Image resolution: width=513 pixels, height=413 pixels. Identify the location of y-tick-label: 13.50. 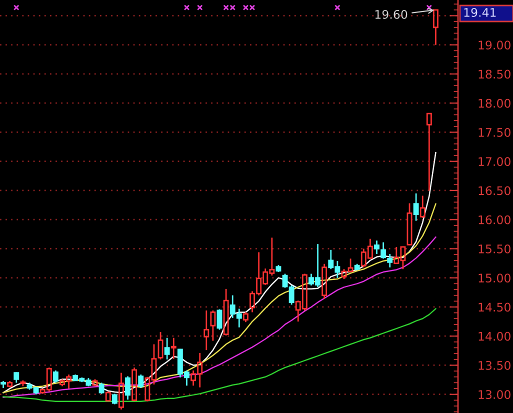
(494, 365).